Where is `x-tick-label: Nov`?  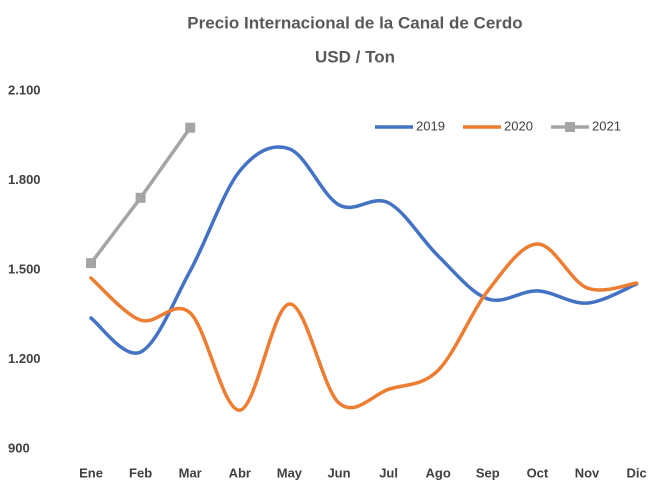 x-tick-label: Nov is located at coordinates (587, 472).